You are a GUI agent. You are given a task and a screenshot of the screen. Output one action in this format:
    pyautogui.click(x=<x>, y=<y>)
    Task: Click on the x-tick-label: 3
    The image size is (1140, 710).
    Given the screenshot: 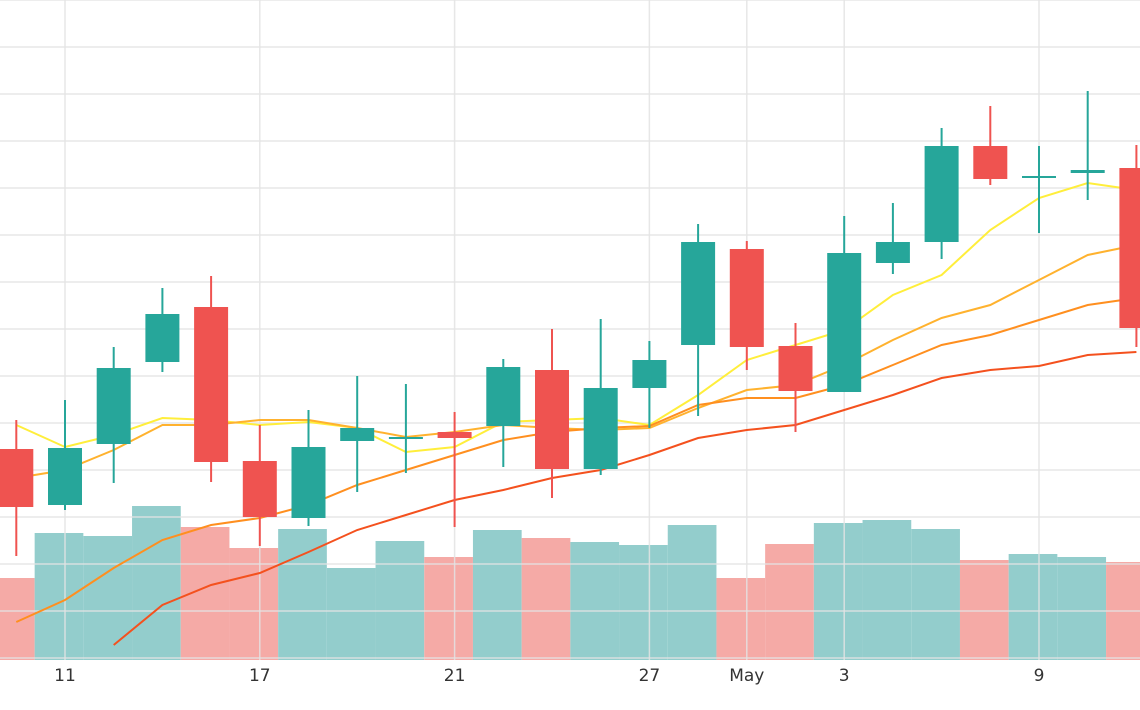 What is the action you would take?
    pyautogui.click(x=844, y=676)
    